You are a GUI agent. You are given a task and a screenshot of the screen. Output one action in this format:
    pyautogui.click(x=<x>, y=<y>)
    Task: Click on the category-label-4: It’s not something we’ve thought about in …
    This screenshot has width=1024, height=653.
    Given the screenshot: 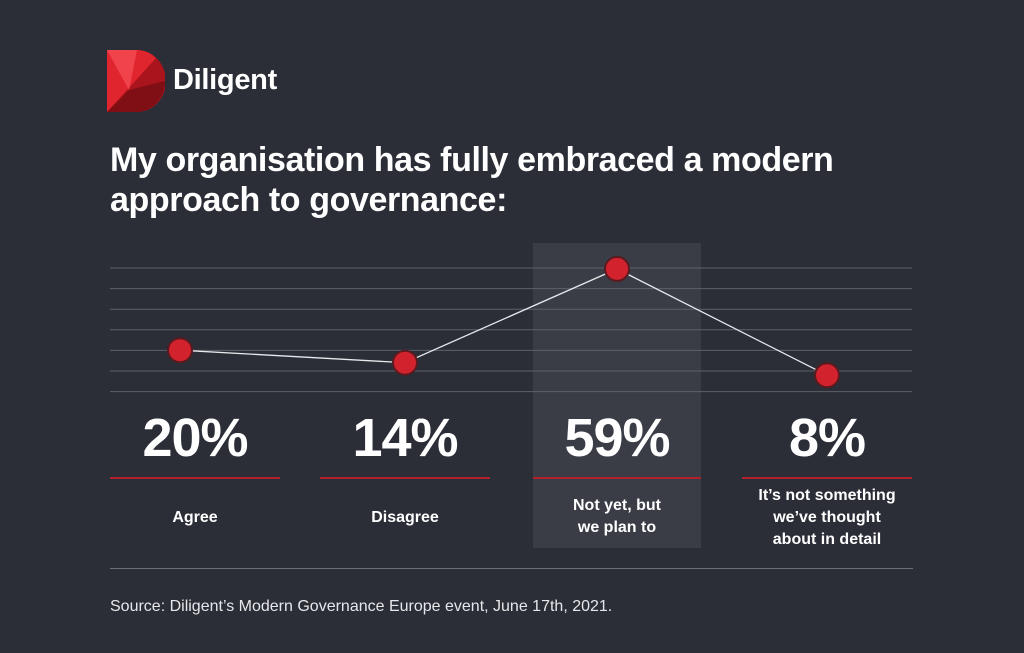 What is the action you would take?
    pyautogui.click(x=827, y=517)
    